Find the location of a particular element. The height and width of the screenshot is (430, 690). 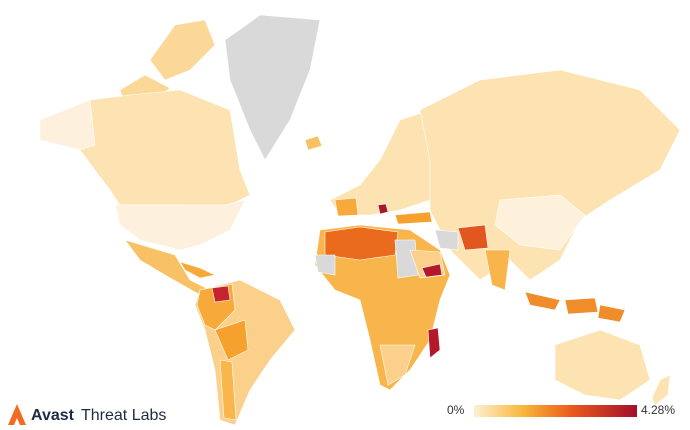

logo-icon is located at coordinates (17, 414).